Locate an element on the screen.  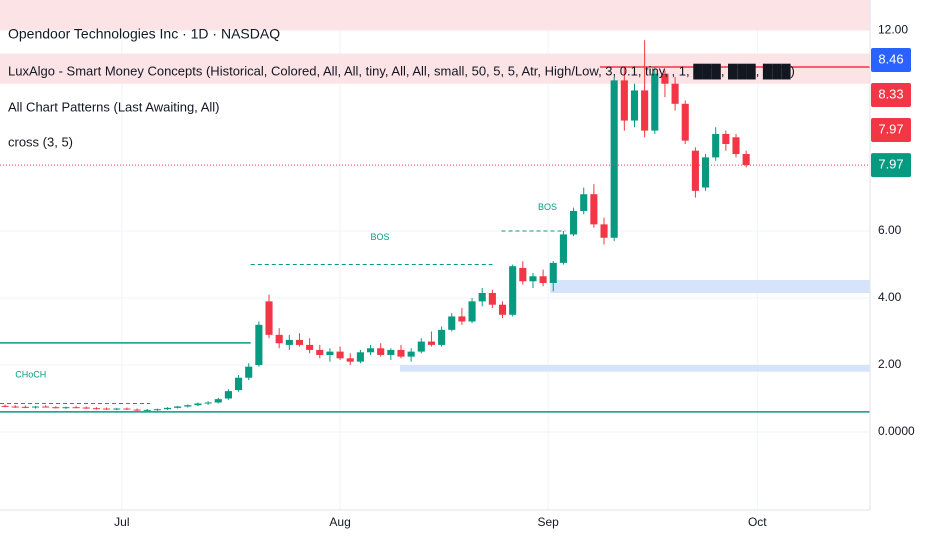
indicator-label: All Chart Patterns (Last Awaiting, All) is located at coordinates (113, 106).